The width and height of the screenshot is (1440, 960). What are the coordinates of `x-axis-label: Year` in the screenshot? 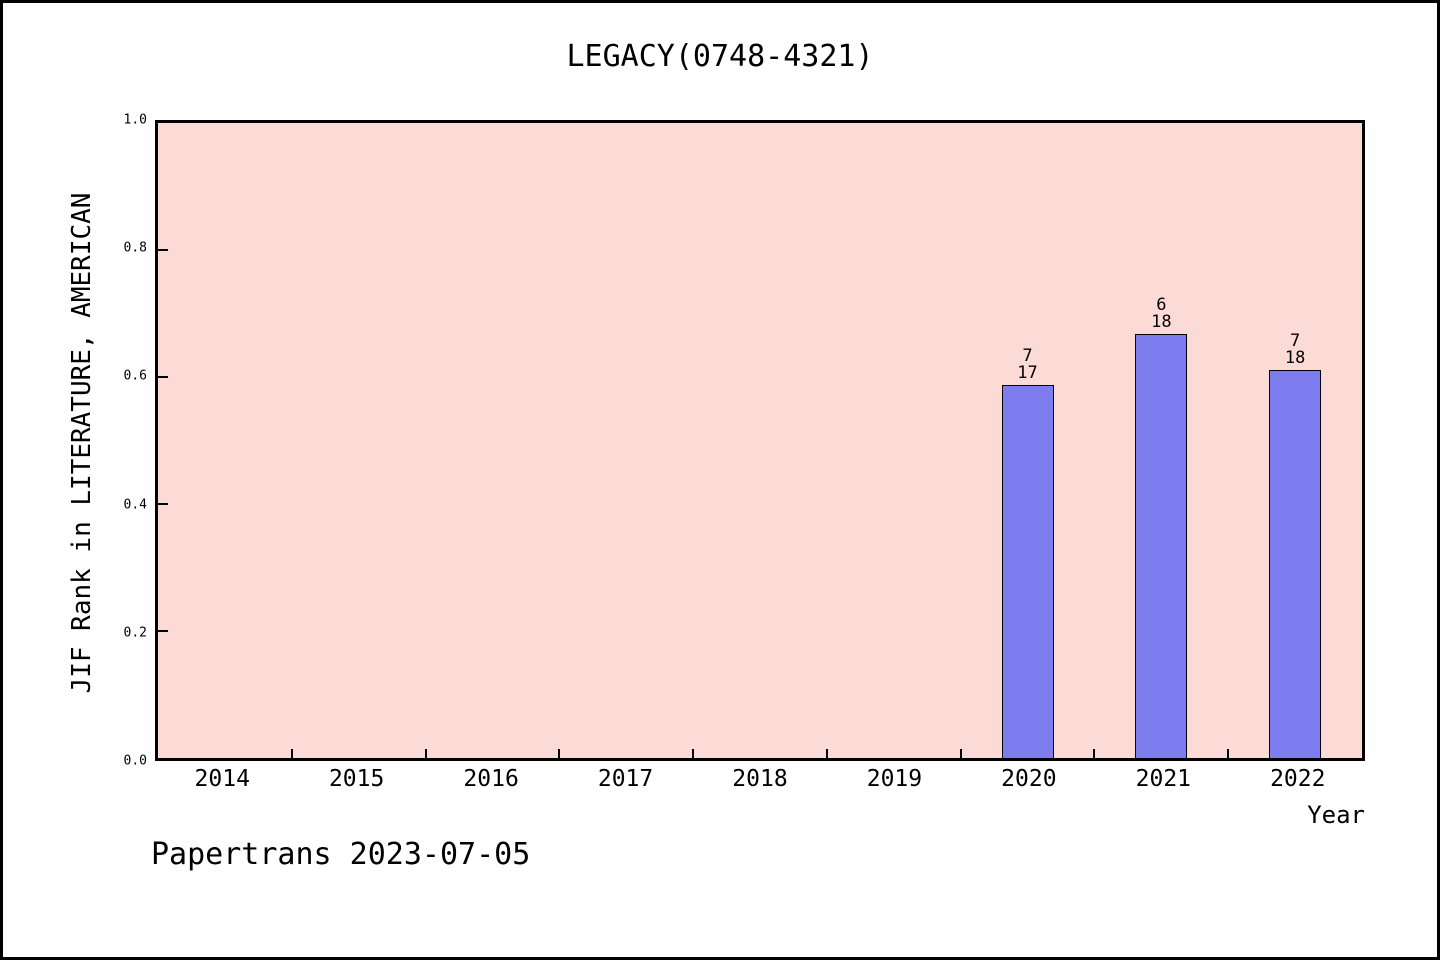 It's located at (1336, 815).